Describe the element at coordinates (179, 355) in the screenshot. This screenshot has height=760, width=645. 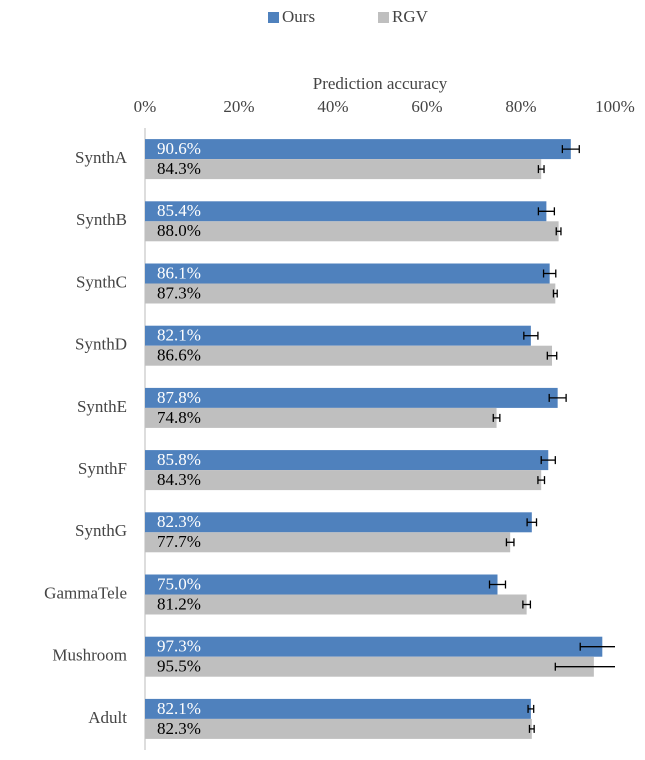
I see `data-label: 86.6%` at that location.